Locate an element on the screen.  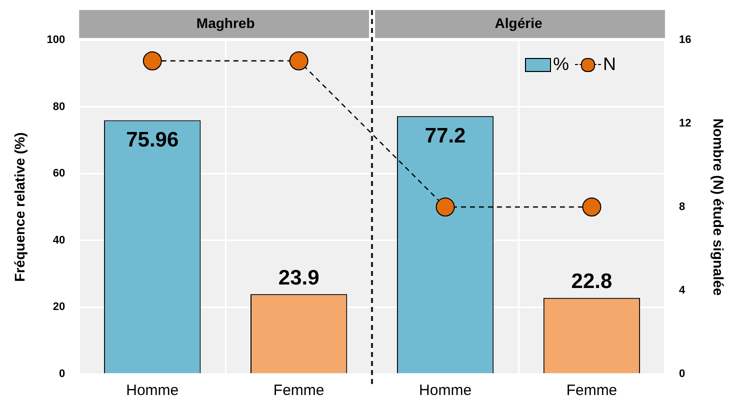
y2-tick-label: 8 is located at coordinates (682, 207).